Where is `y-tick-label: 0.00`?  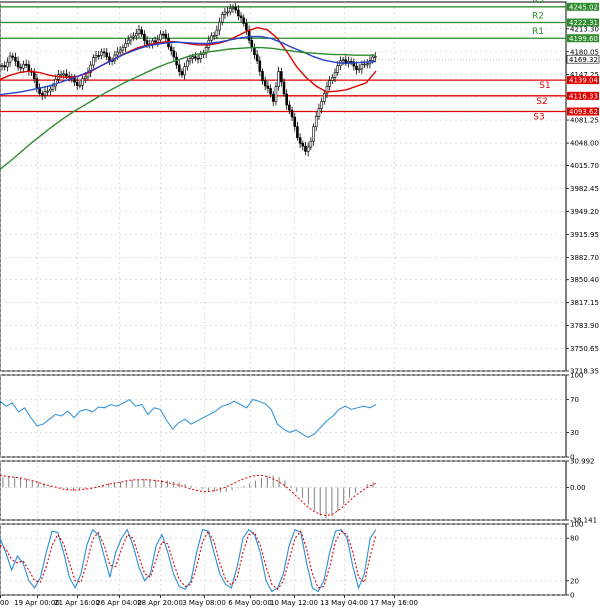 y-tick-label: 0.00 is located at coordinates (578, 488).